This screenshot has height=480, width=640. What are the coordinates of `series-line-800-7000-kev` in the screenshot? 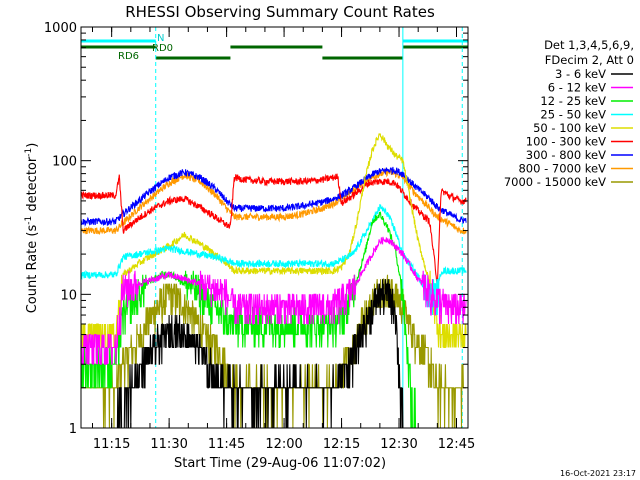 It's located at (273, 201).